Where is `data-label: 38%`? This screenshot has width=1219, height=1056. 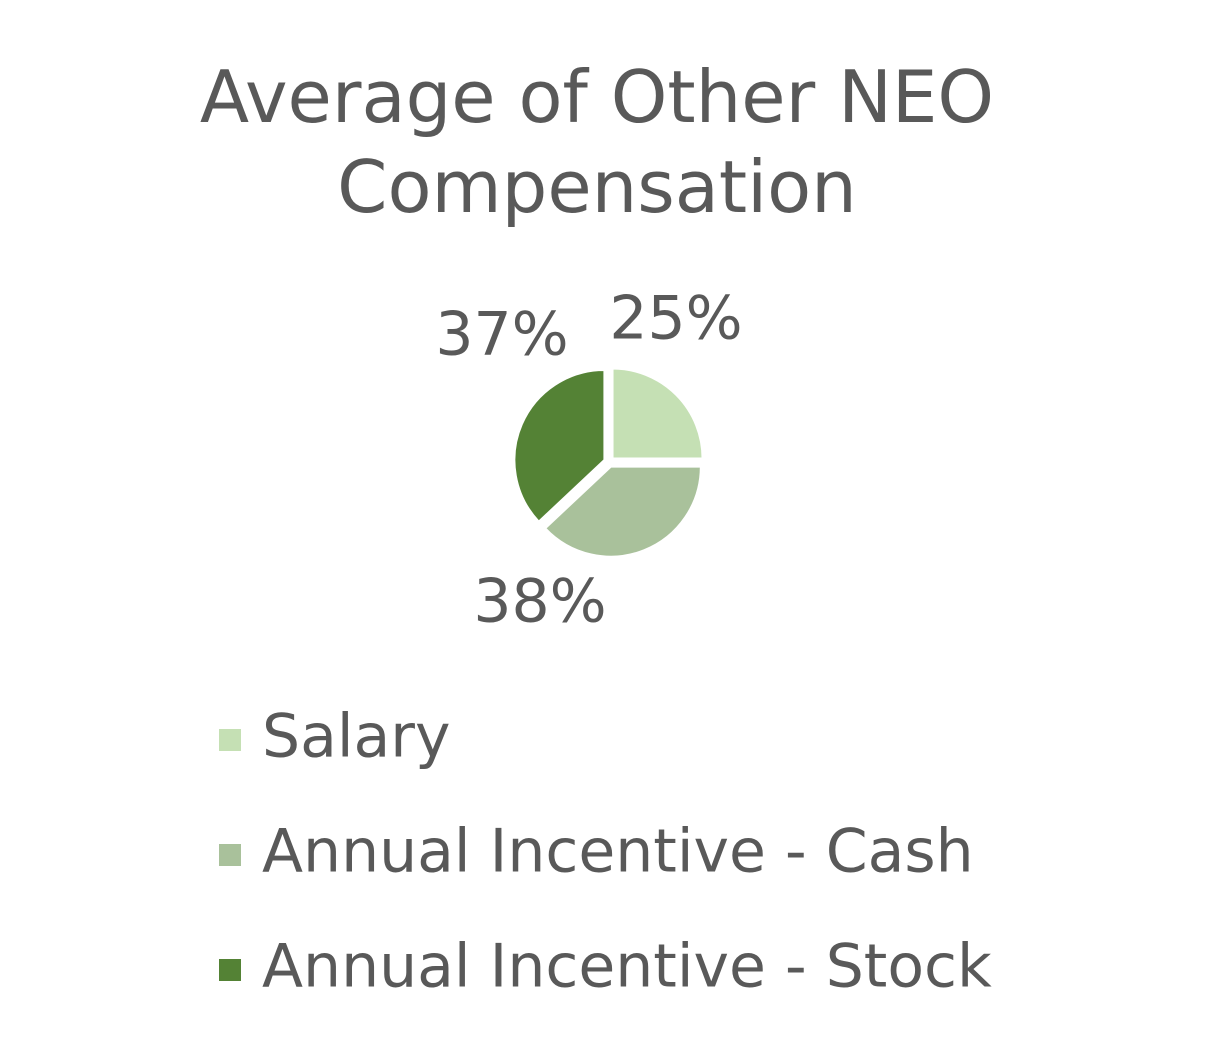
data-label: 38% is located at coordinates (539, 602).